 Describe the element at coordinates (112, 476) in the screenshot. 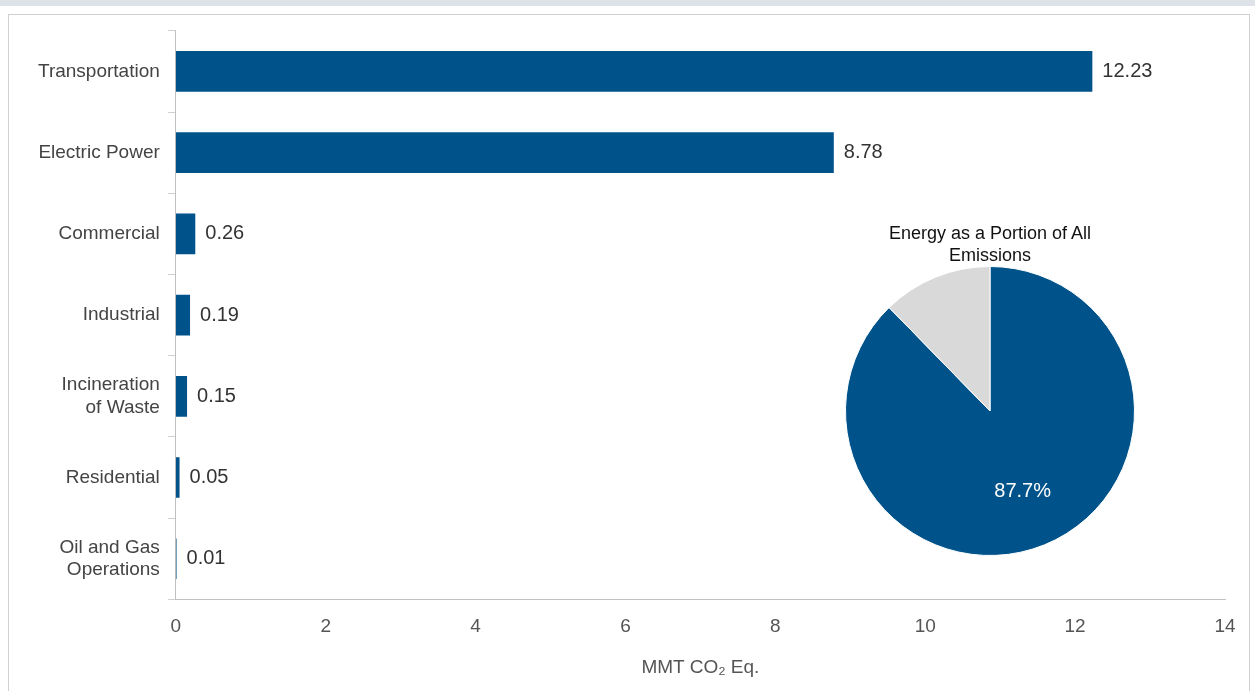

I see `y-tick-label: Residential` at that location.